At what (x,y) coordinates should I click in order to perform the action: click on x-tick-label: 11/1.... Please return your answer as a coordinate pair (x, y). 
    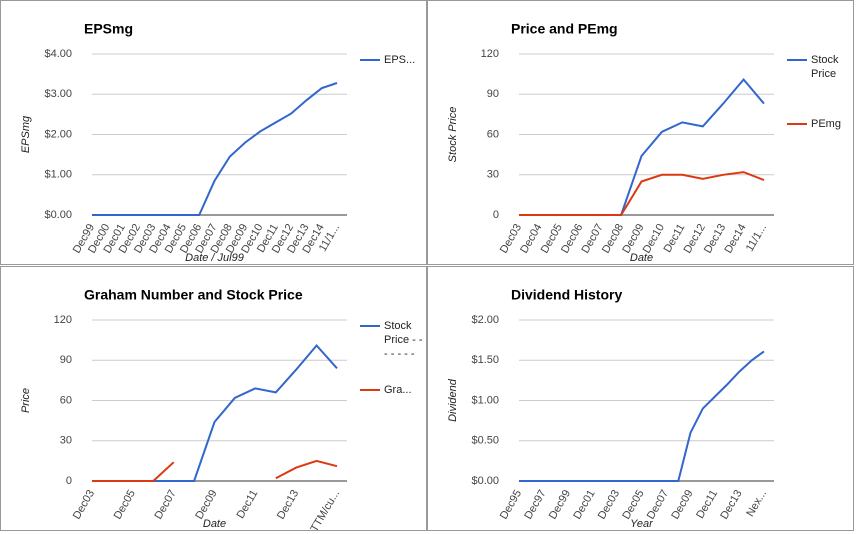
    Looking at the image, I should click on (756, 238).